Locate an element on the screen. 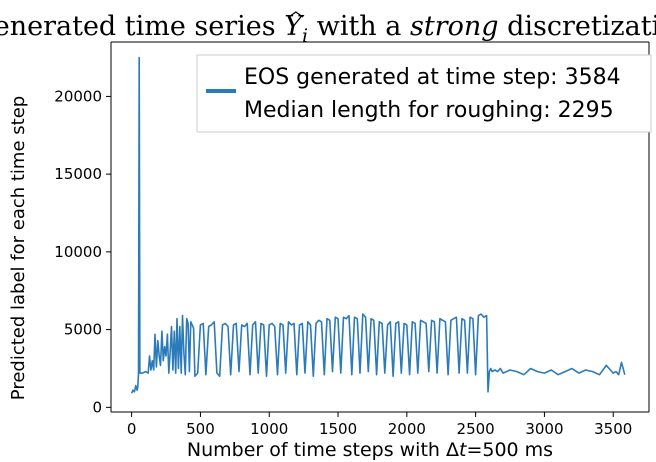 The image size is (656, 462). title-emphasis: strong is located at coordinates (454, 26).